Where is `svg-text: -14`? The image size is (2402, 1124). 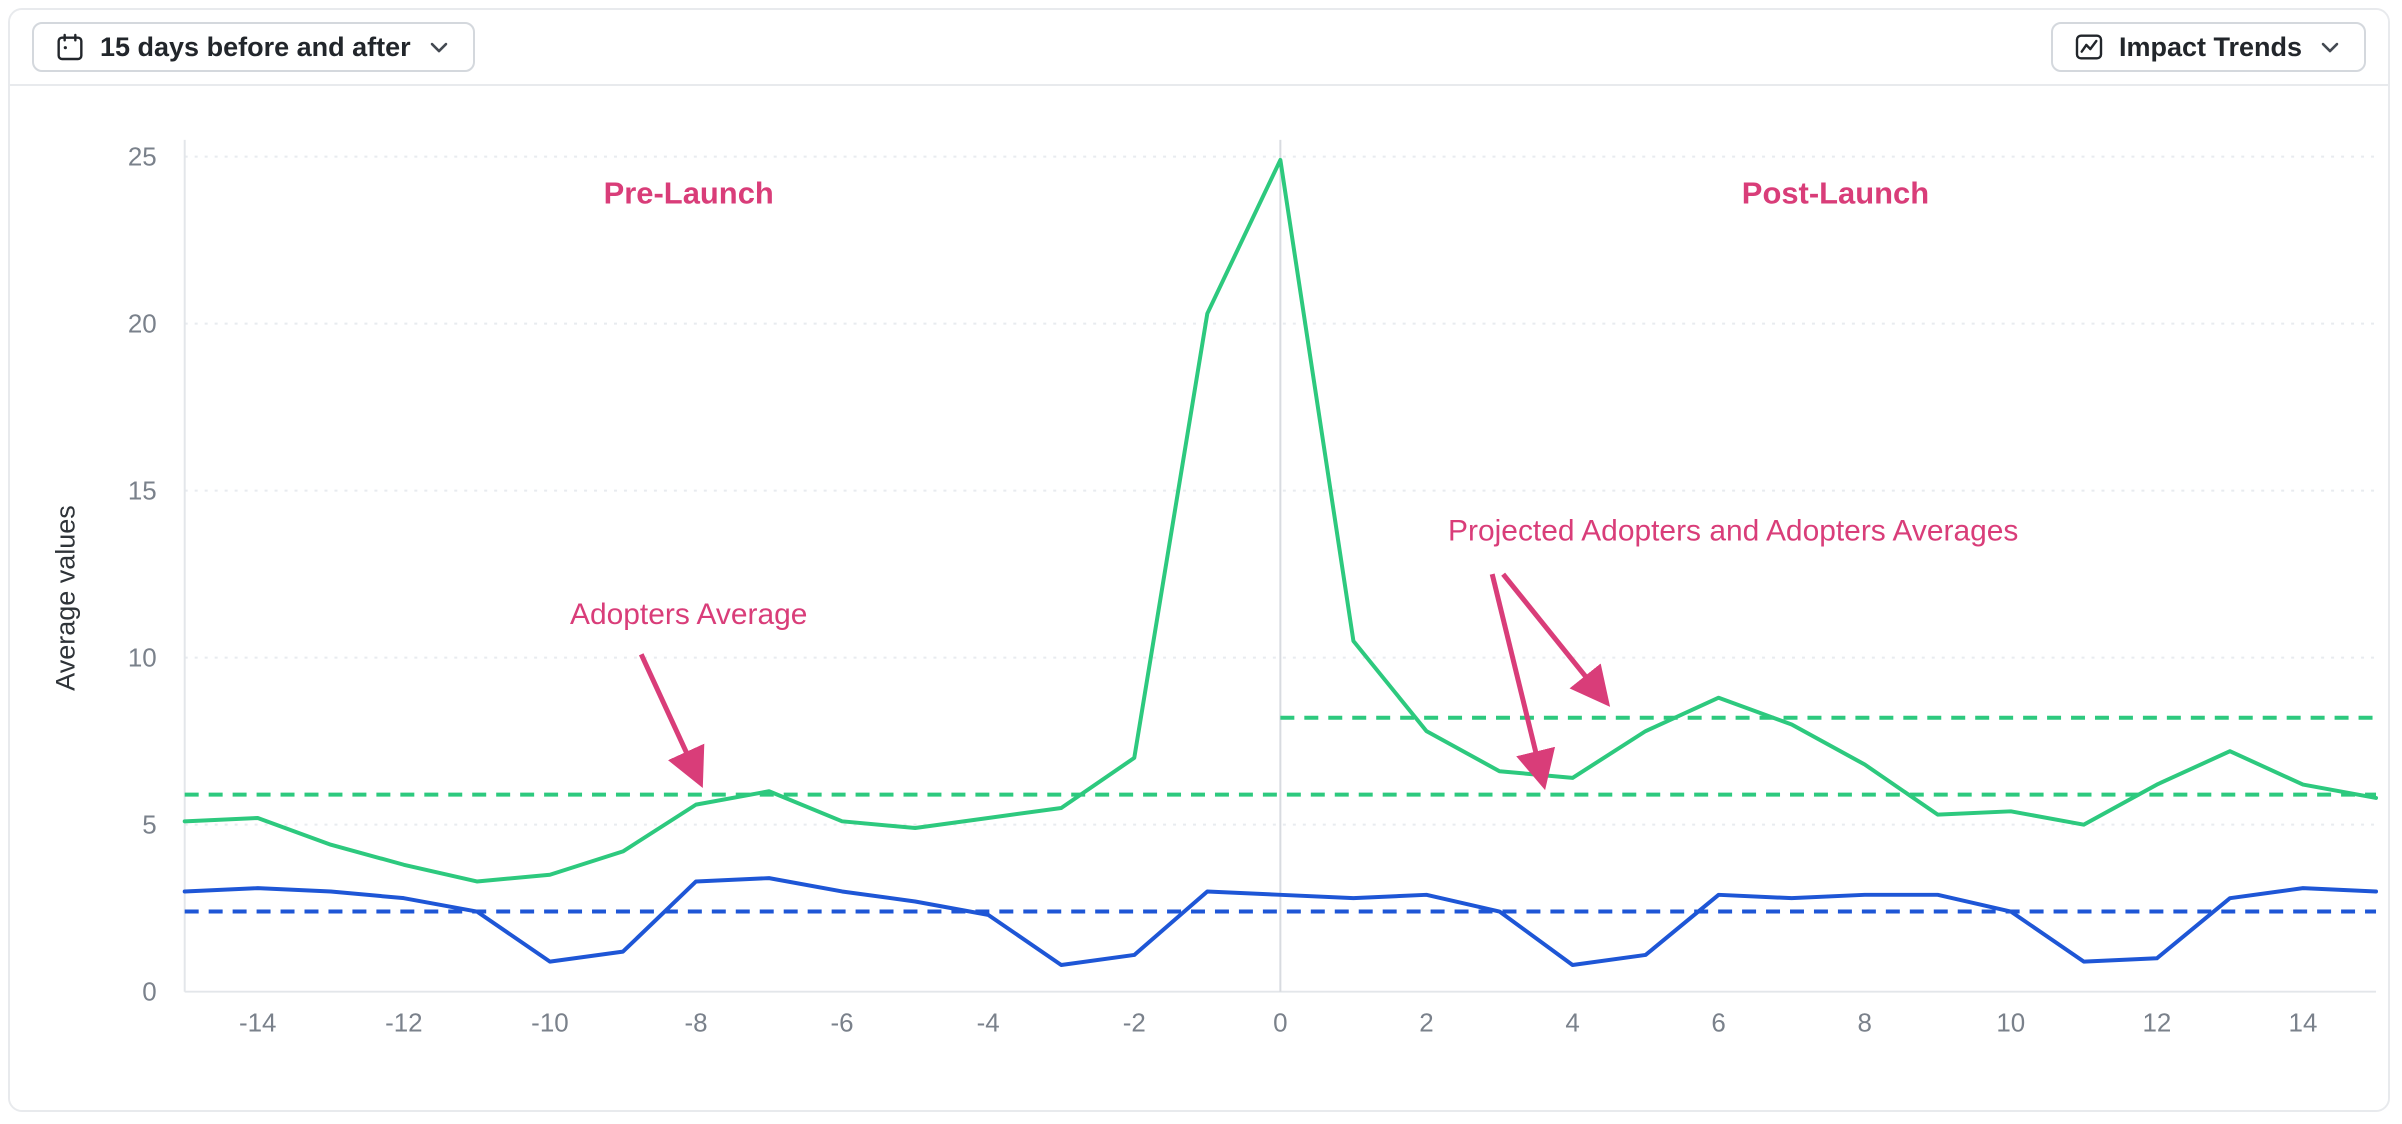 svg-text: -14 is located at coordinates (257, 1024).